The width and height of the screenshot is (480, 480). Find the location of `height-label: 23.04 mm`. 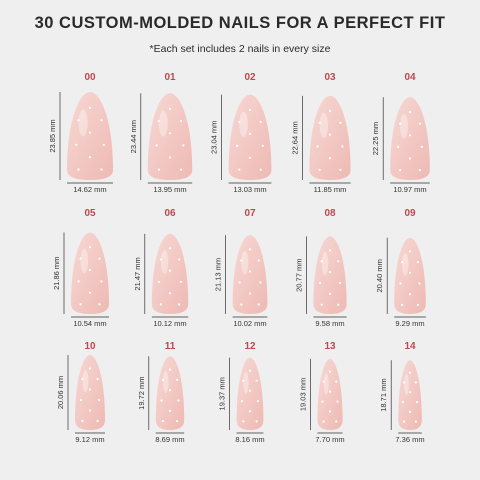

height-label: 23.04 mm is located at coordinates (214, 137).